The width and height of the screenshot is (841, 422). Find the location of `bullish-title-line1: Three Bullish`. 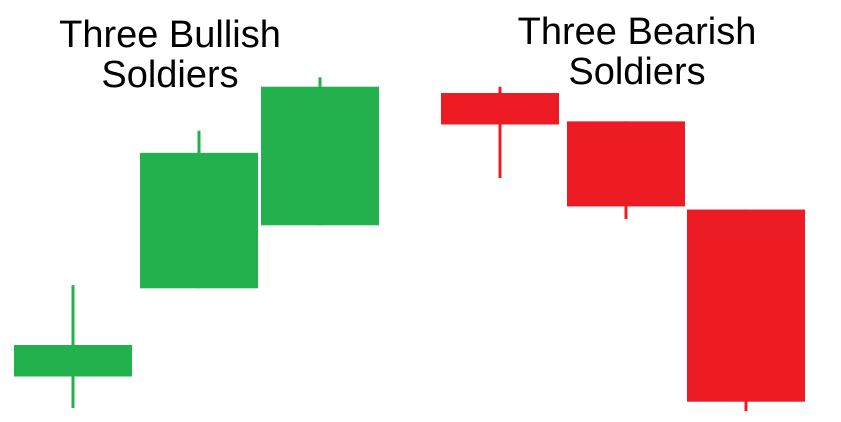

bullish-title-line1: Three Bullish is located at coordinates (170, 35).